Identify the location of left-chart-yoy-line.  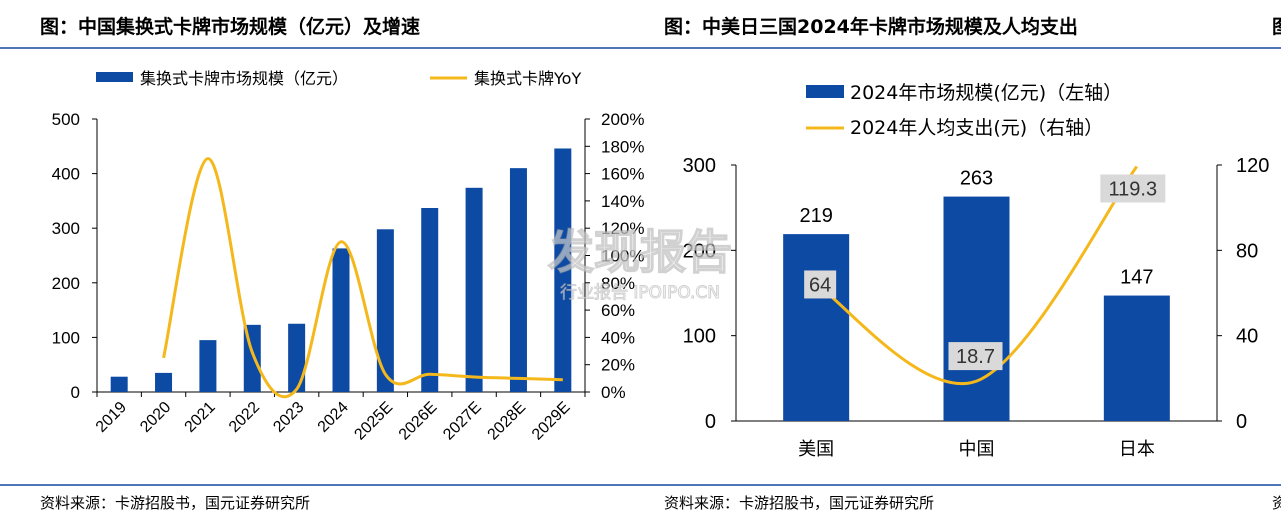
(362, 278).